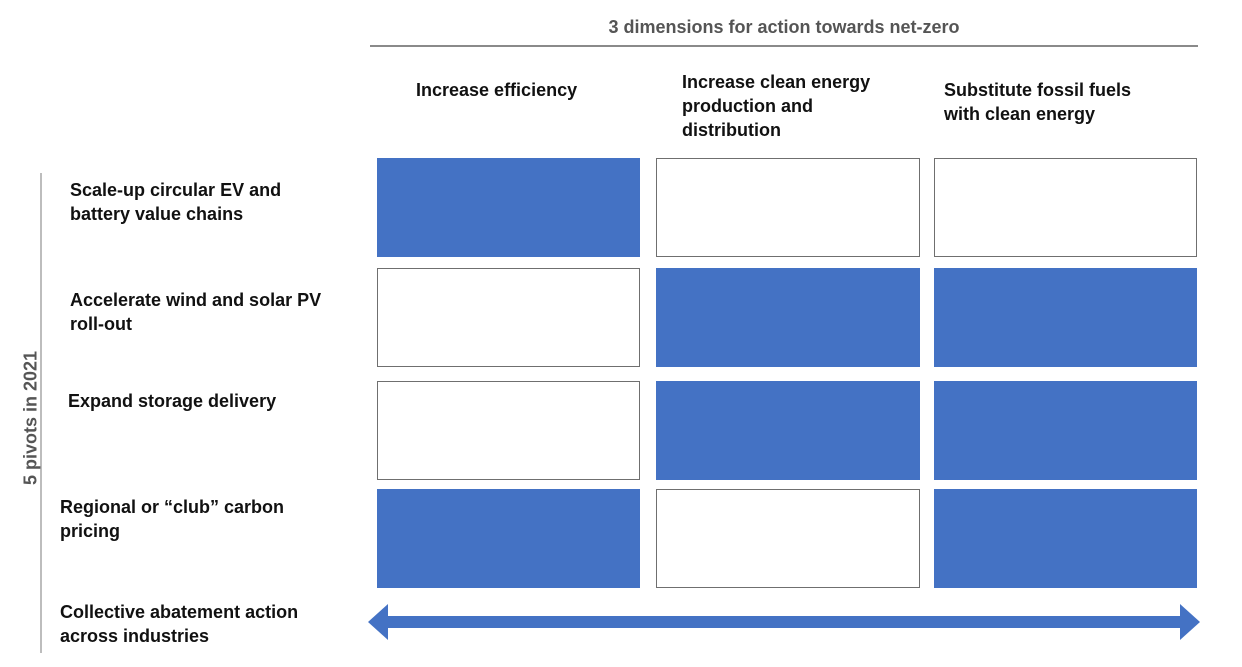 Image resolution: width=1242 pixels, height=667 pixels. What do you see at coordinates (30, 418) in the screenshot?
I see `side-label: 5 pivots in 2021` at bounding box center [30, 418].